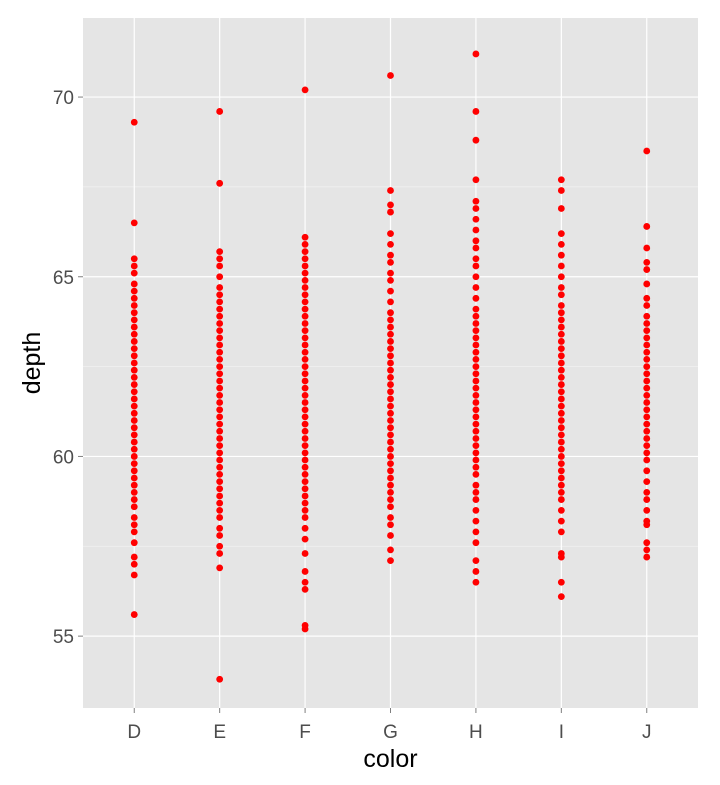  What do you see at coordinates (63, 637) in the screenshot?
I see `y-tick-label: 55` at bounding box center [63, 637].